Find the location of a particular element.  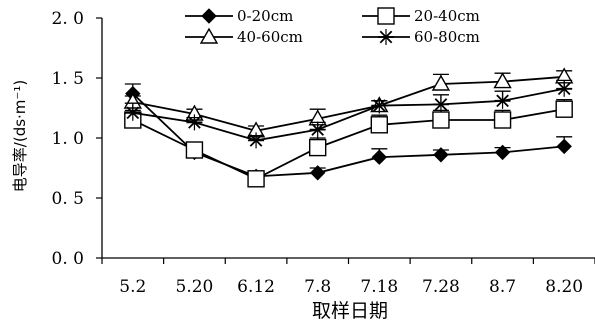

legend-item: 40-60cm is located at coordinates (244, 36).